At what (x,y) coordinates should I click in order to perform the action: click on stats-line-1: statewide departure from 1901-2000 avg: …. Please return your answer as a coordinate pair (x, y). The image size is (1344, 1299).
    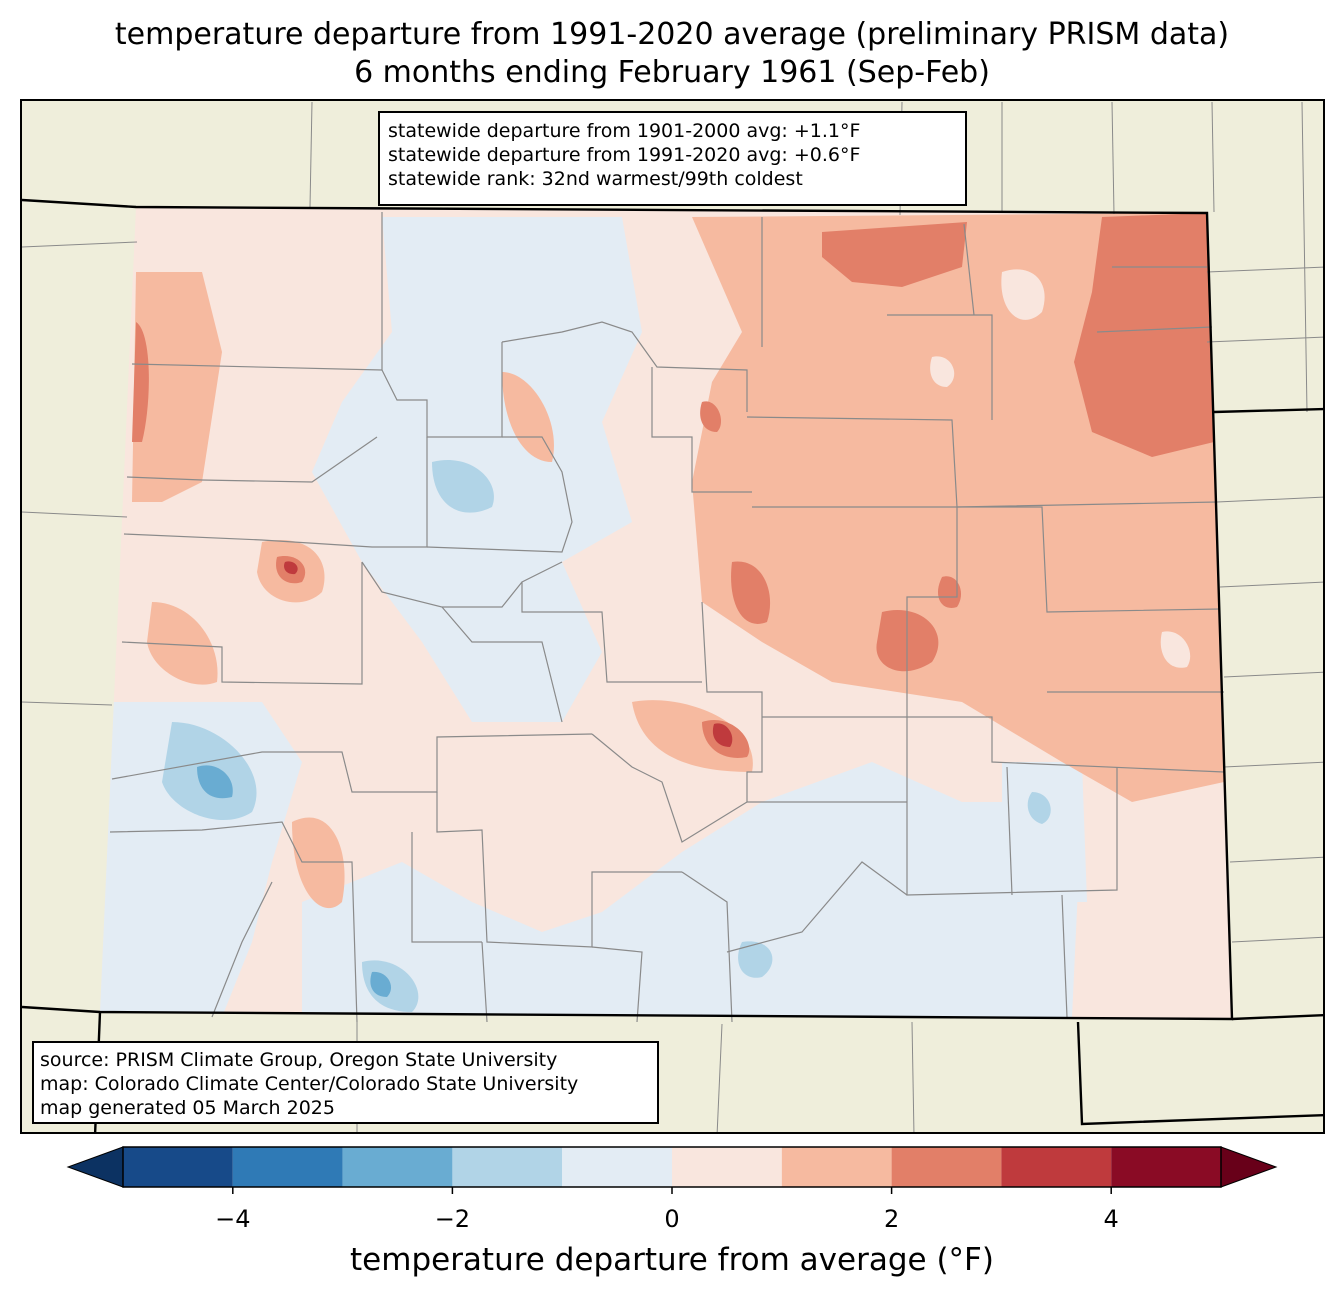
    Looking at the image, I should click on (624, 131).